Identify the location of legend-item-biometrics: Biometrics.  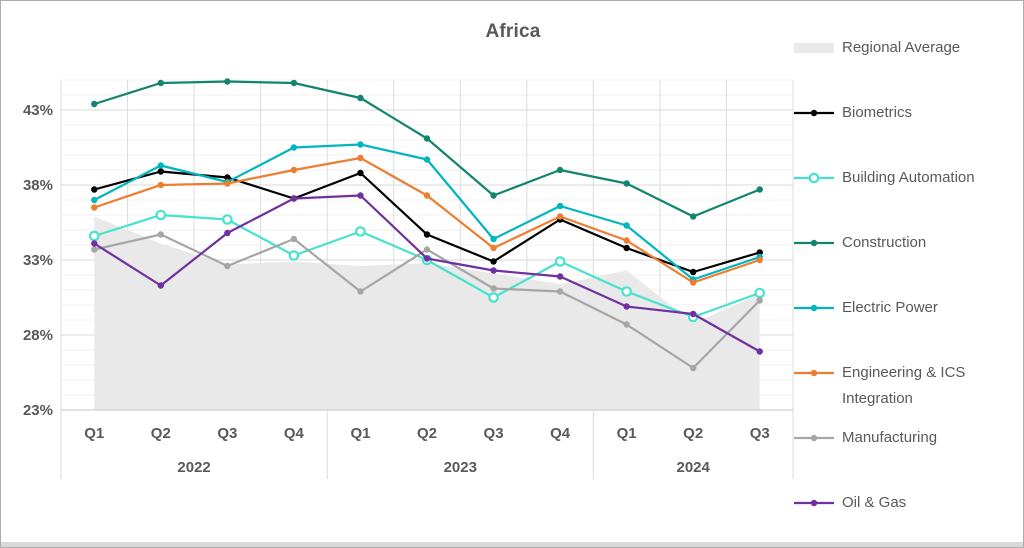
(853, 113).